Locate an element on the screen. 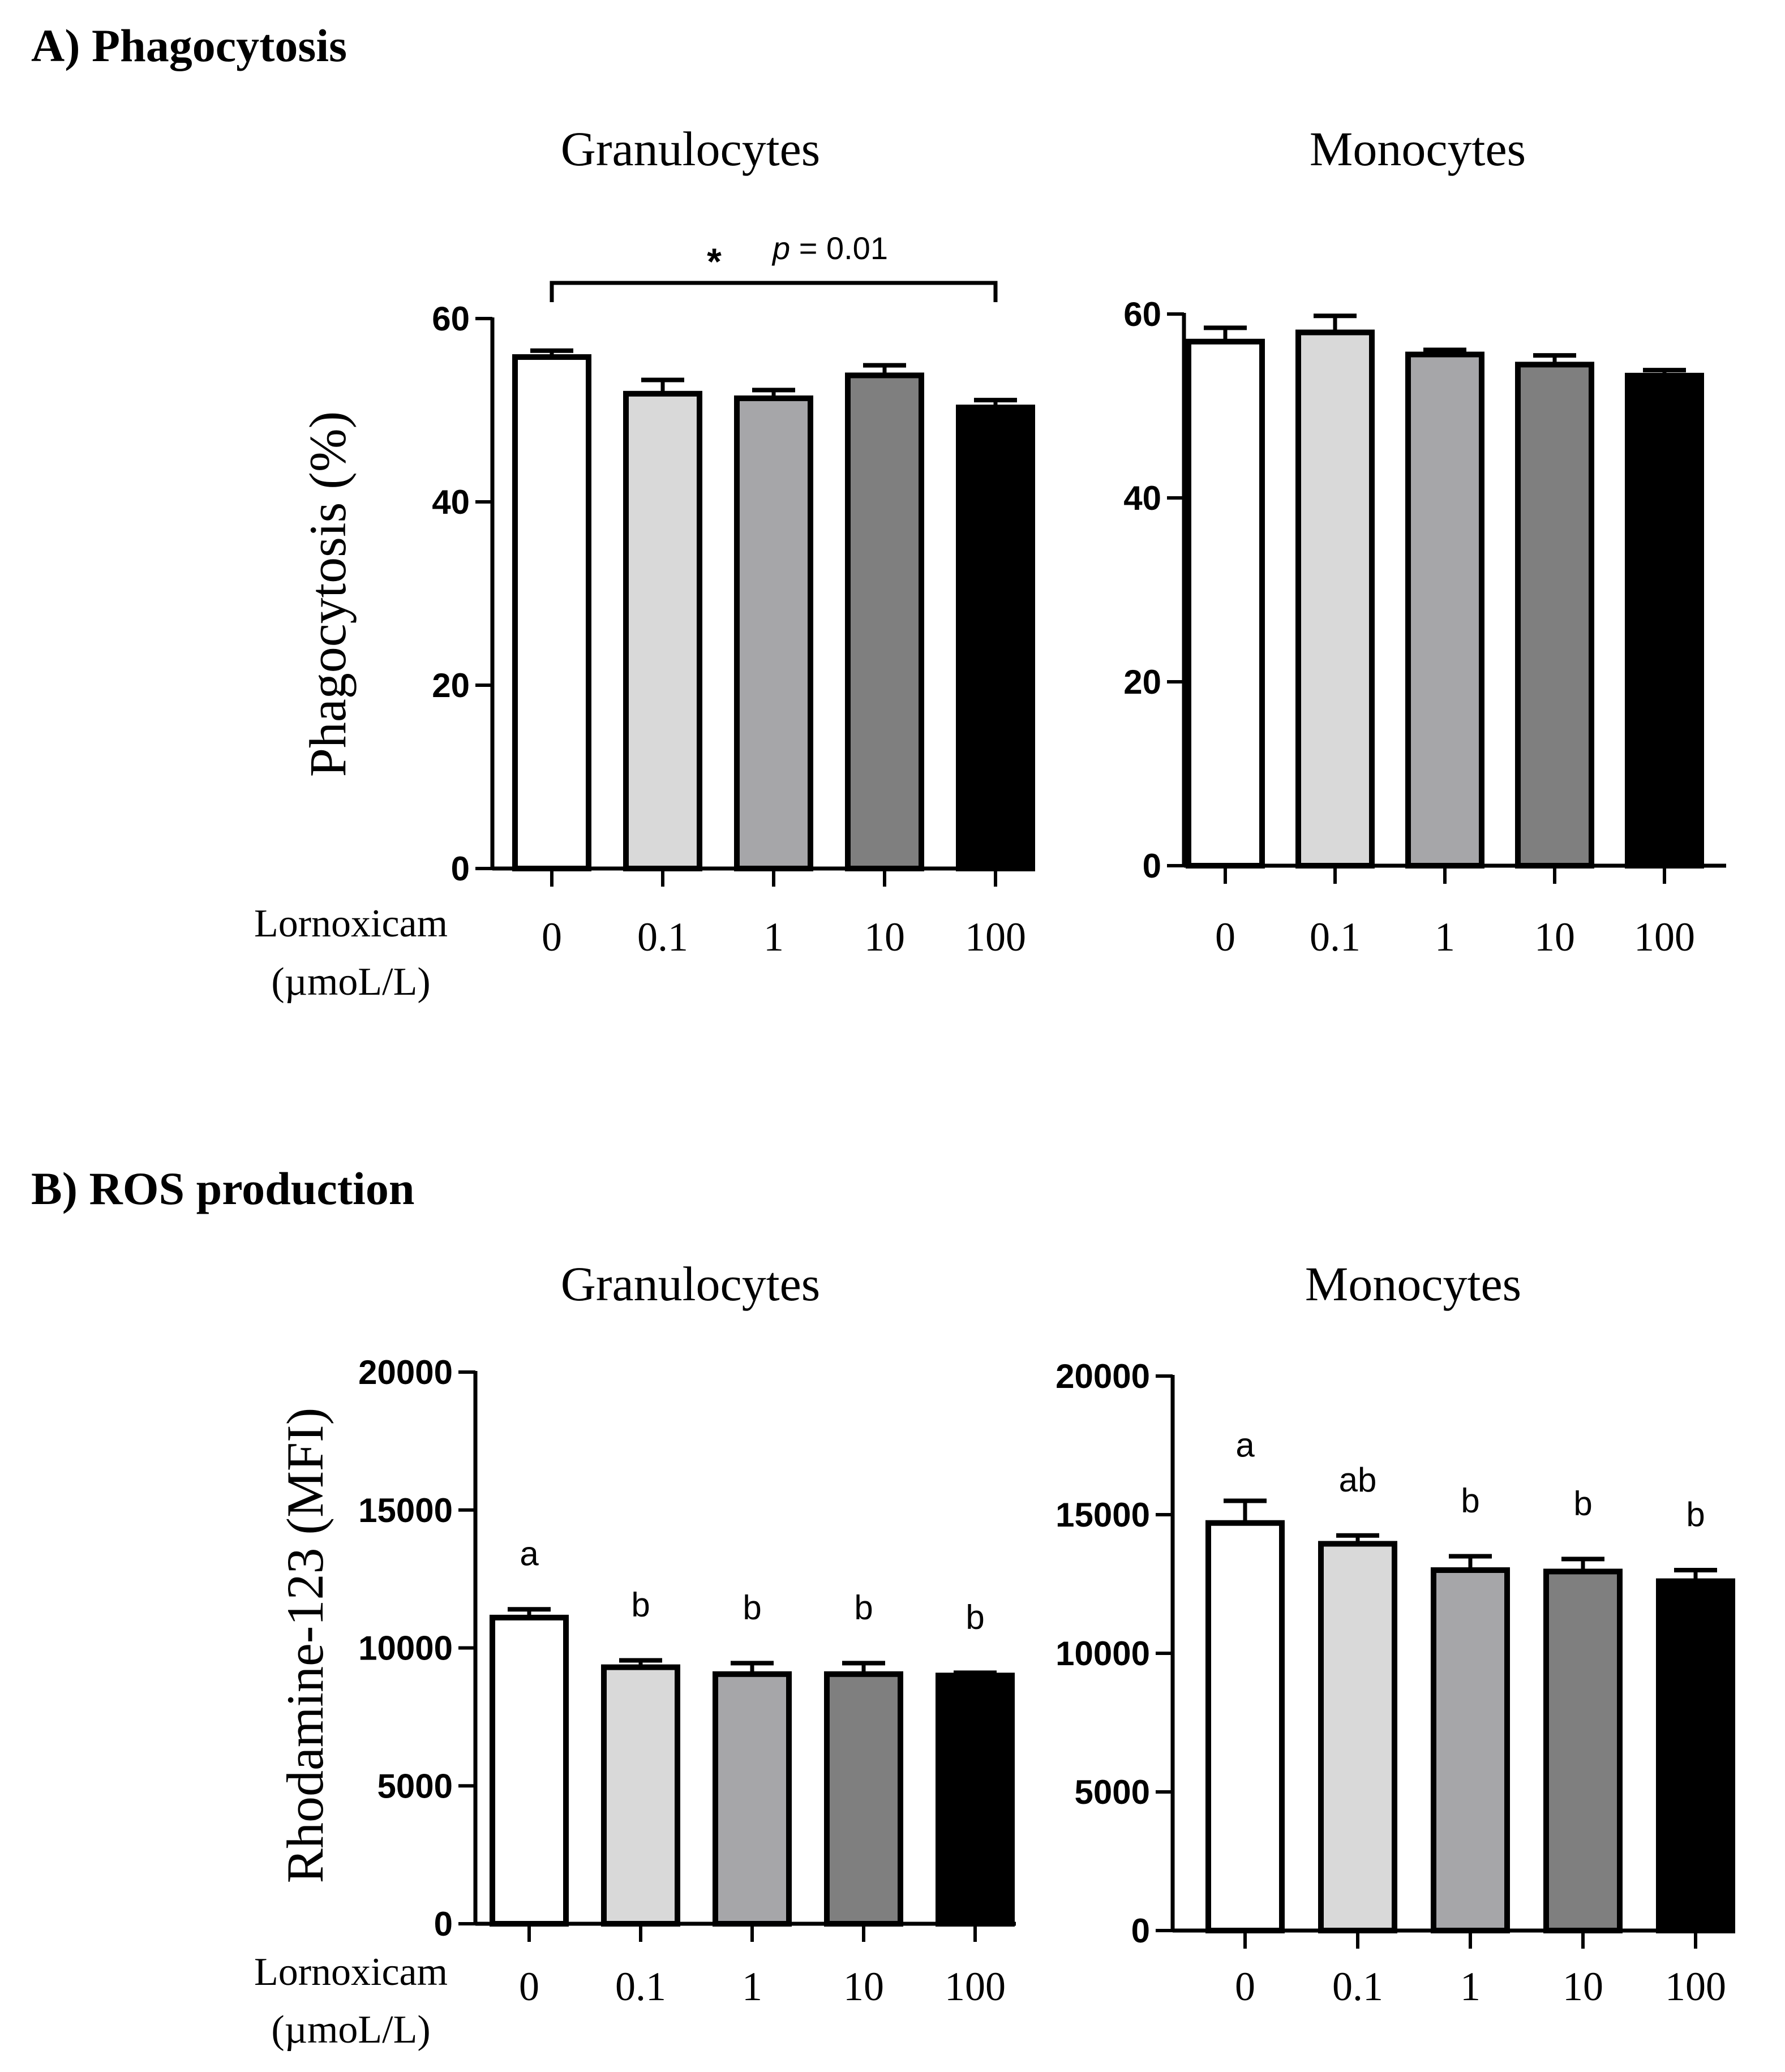 The image size is (1785, 2072). ros-mono-letter-label: ab is located at coordinates (1358, 1480).